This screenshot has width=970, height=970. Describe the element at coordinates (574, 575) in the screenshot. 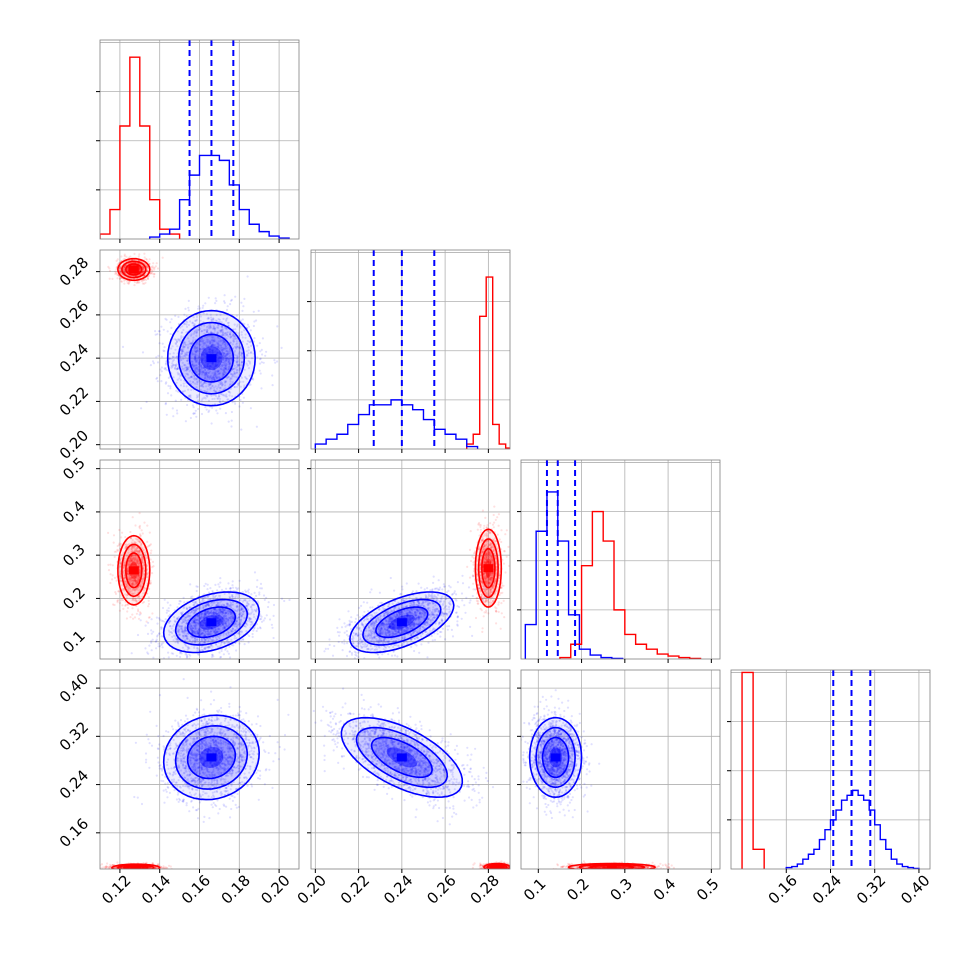

I see `blue-histogram` at that location.